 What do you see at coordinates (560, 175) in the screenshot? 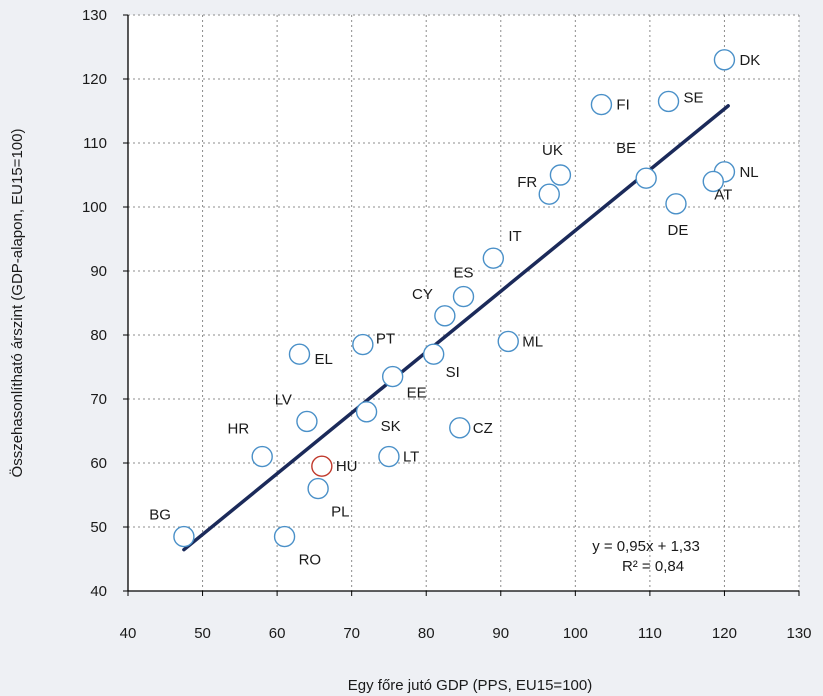
I see `data-point-uk` at bounding box center [560, 175].